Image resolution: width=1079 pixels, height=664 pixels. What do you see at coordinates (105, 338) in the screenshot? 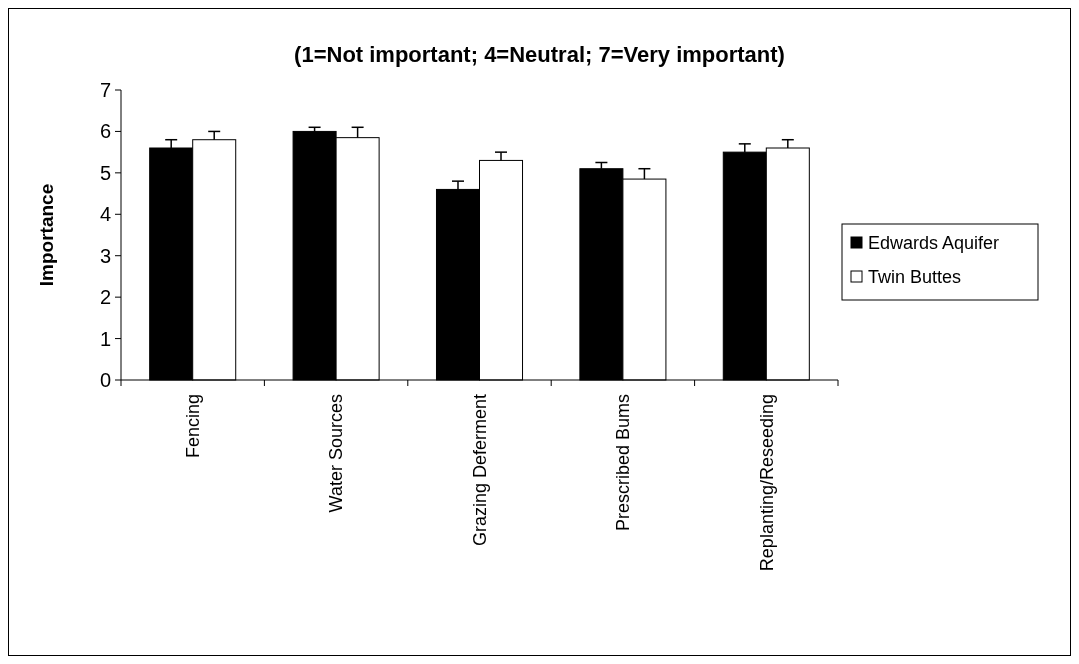
I see `y-tick-label: 1` at bounding box center [105, 338].